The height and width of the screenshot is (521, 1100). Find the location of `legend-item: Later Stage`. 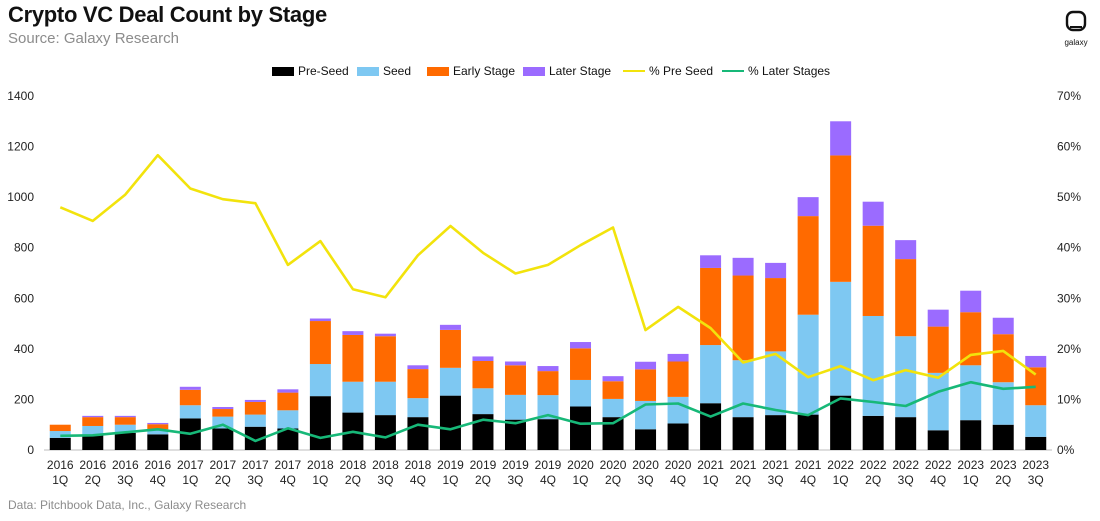

legend-item: Later Stage is located at coordinates (567, 71).